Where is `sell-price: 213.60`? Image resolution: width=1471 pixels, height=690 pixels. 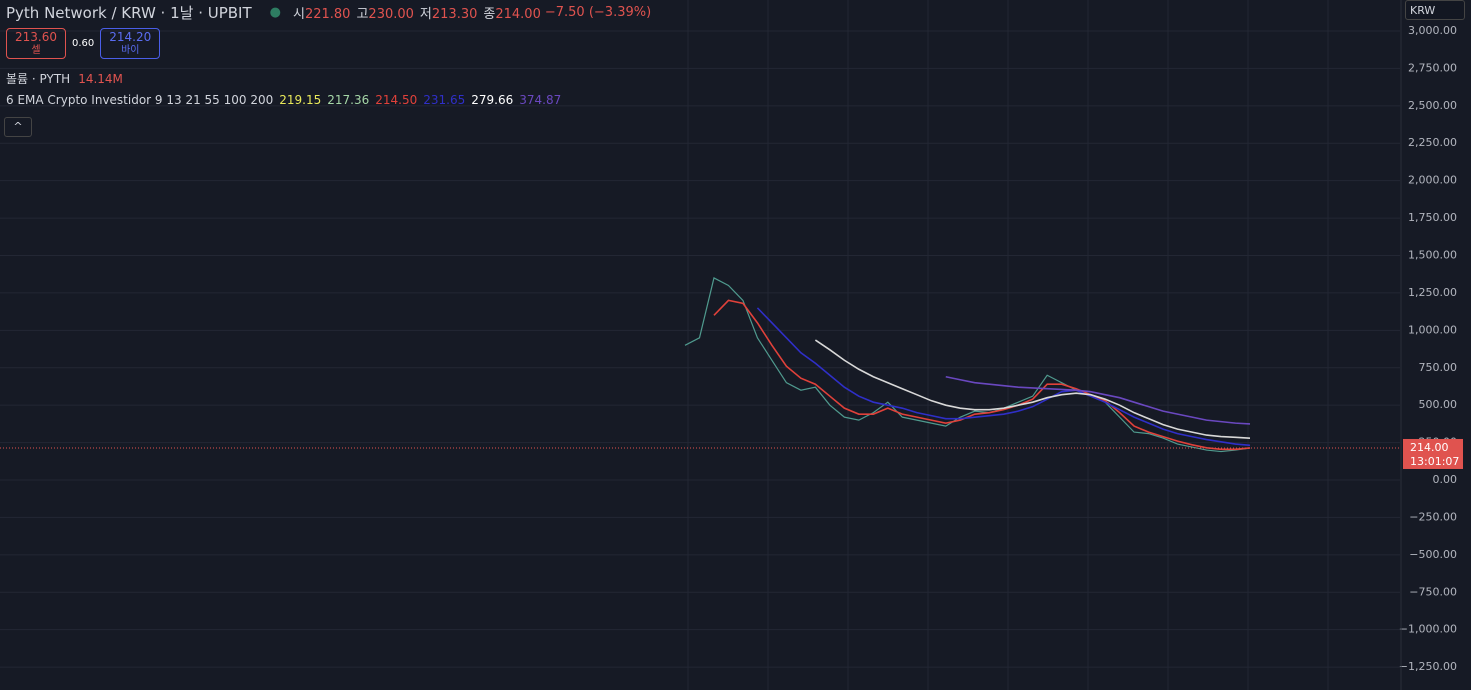 sell-price: 213.60 is located at coordinates (36, 37).